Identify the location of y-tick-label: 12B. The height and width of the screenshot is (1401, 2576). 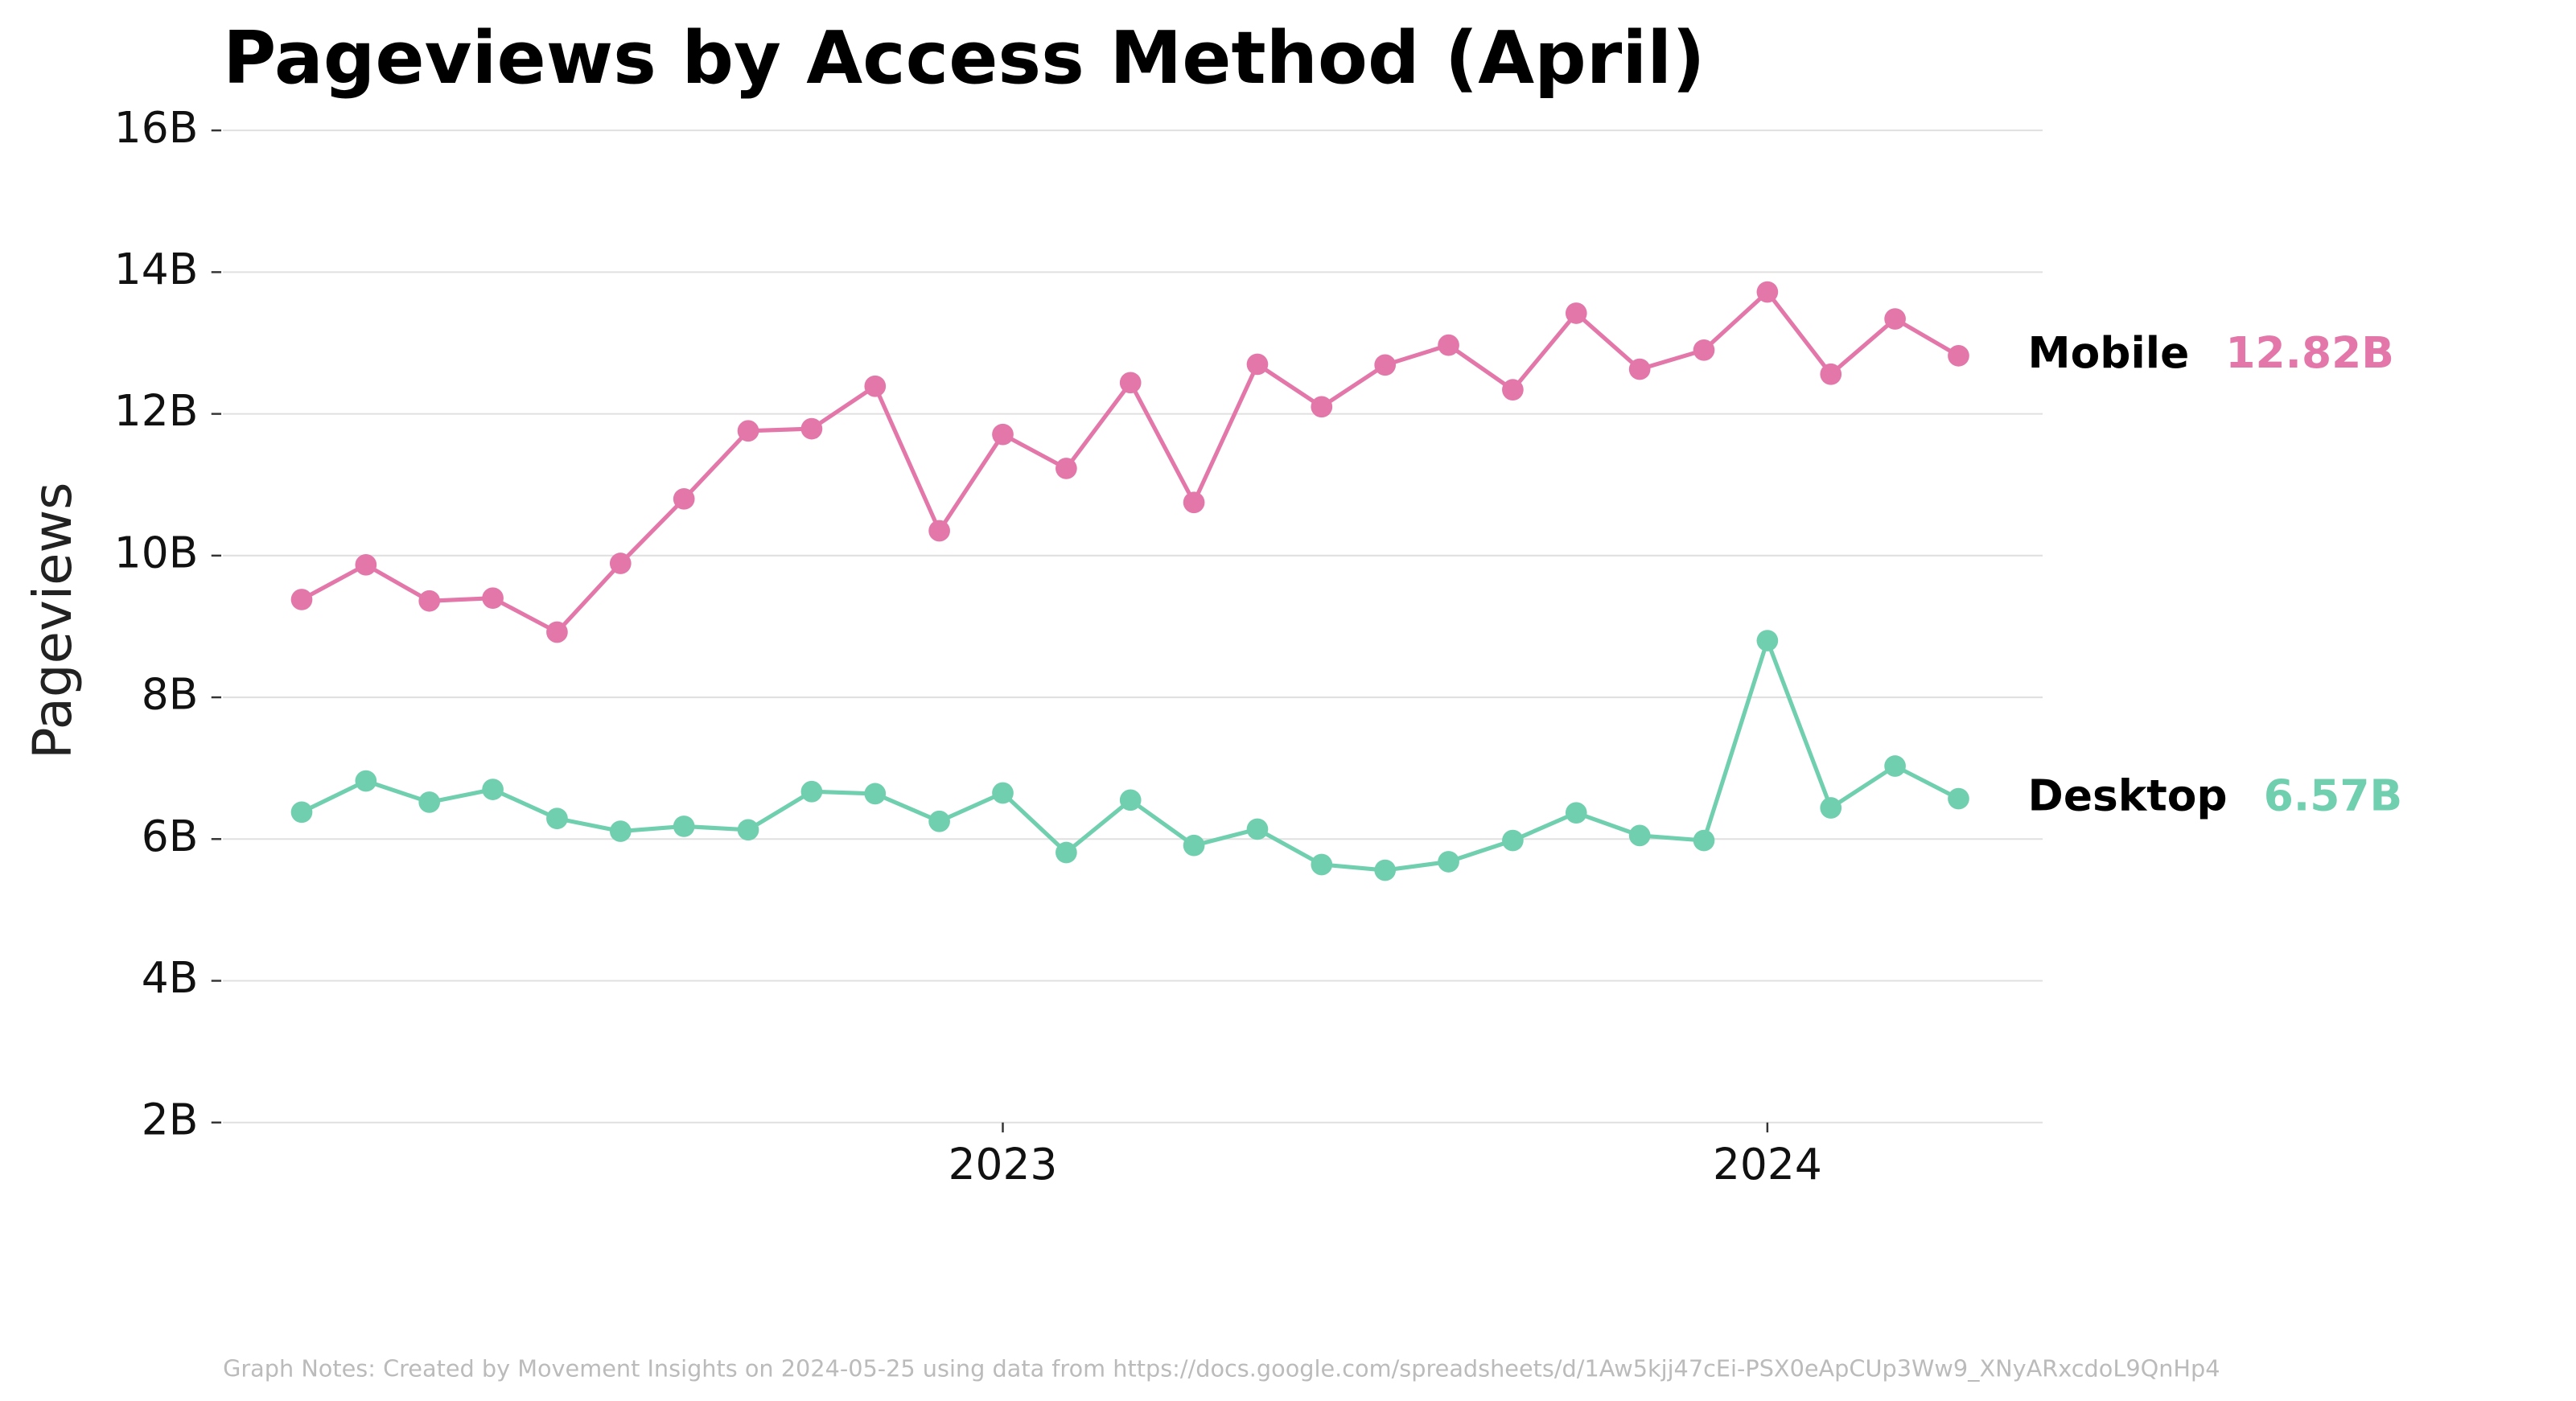
(156, 410).